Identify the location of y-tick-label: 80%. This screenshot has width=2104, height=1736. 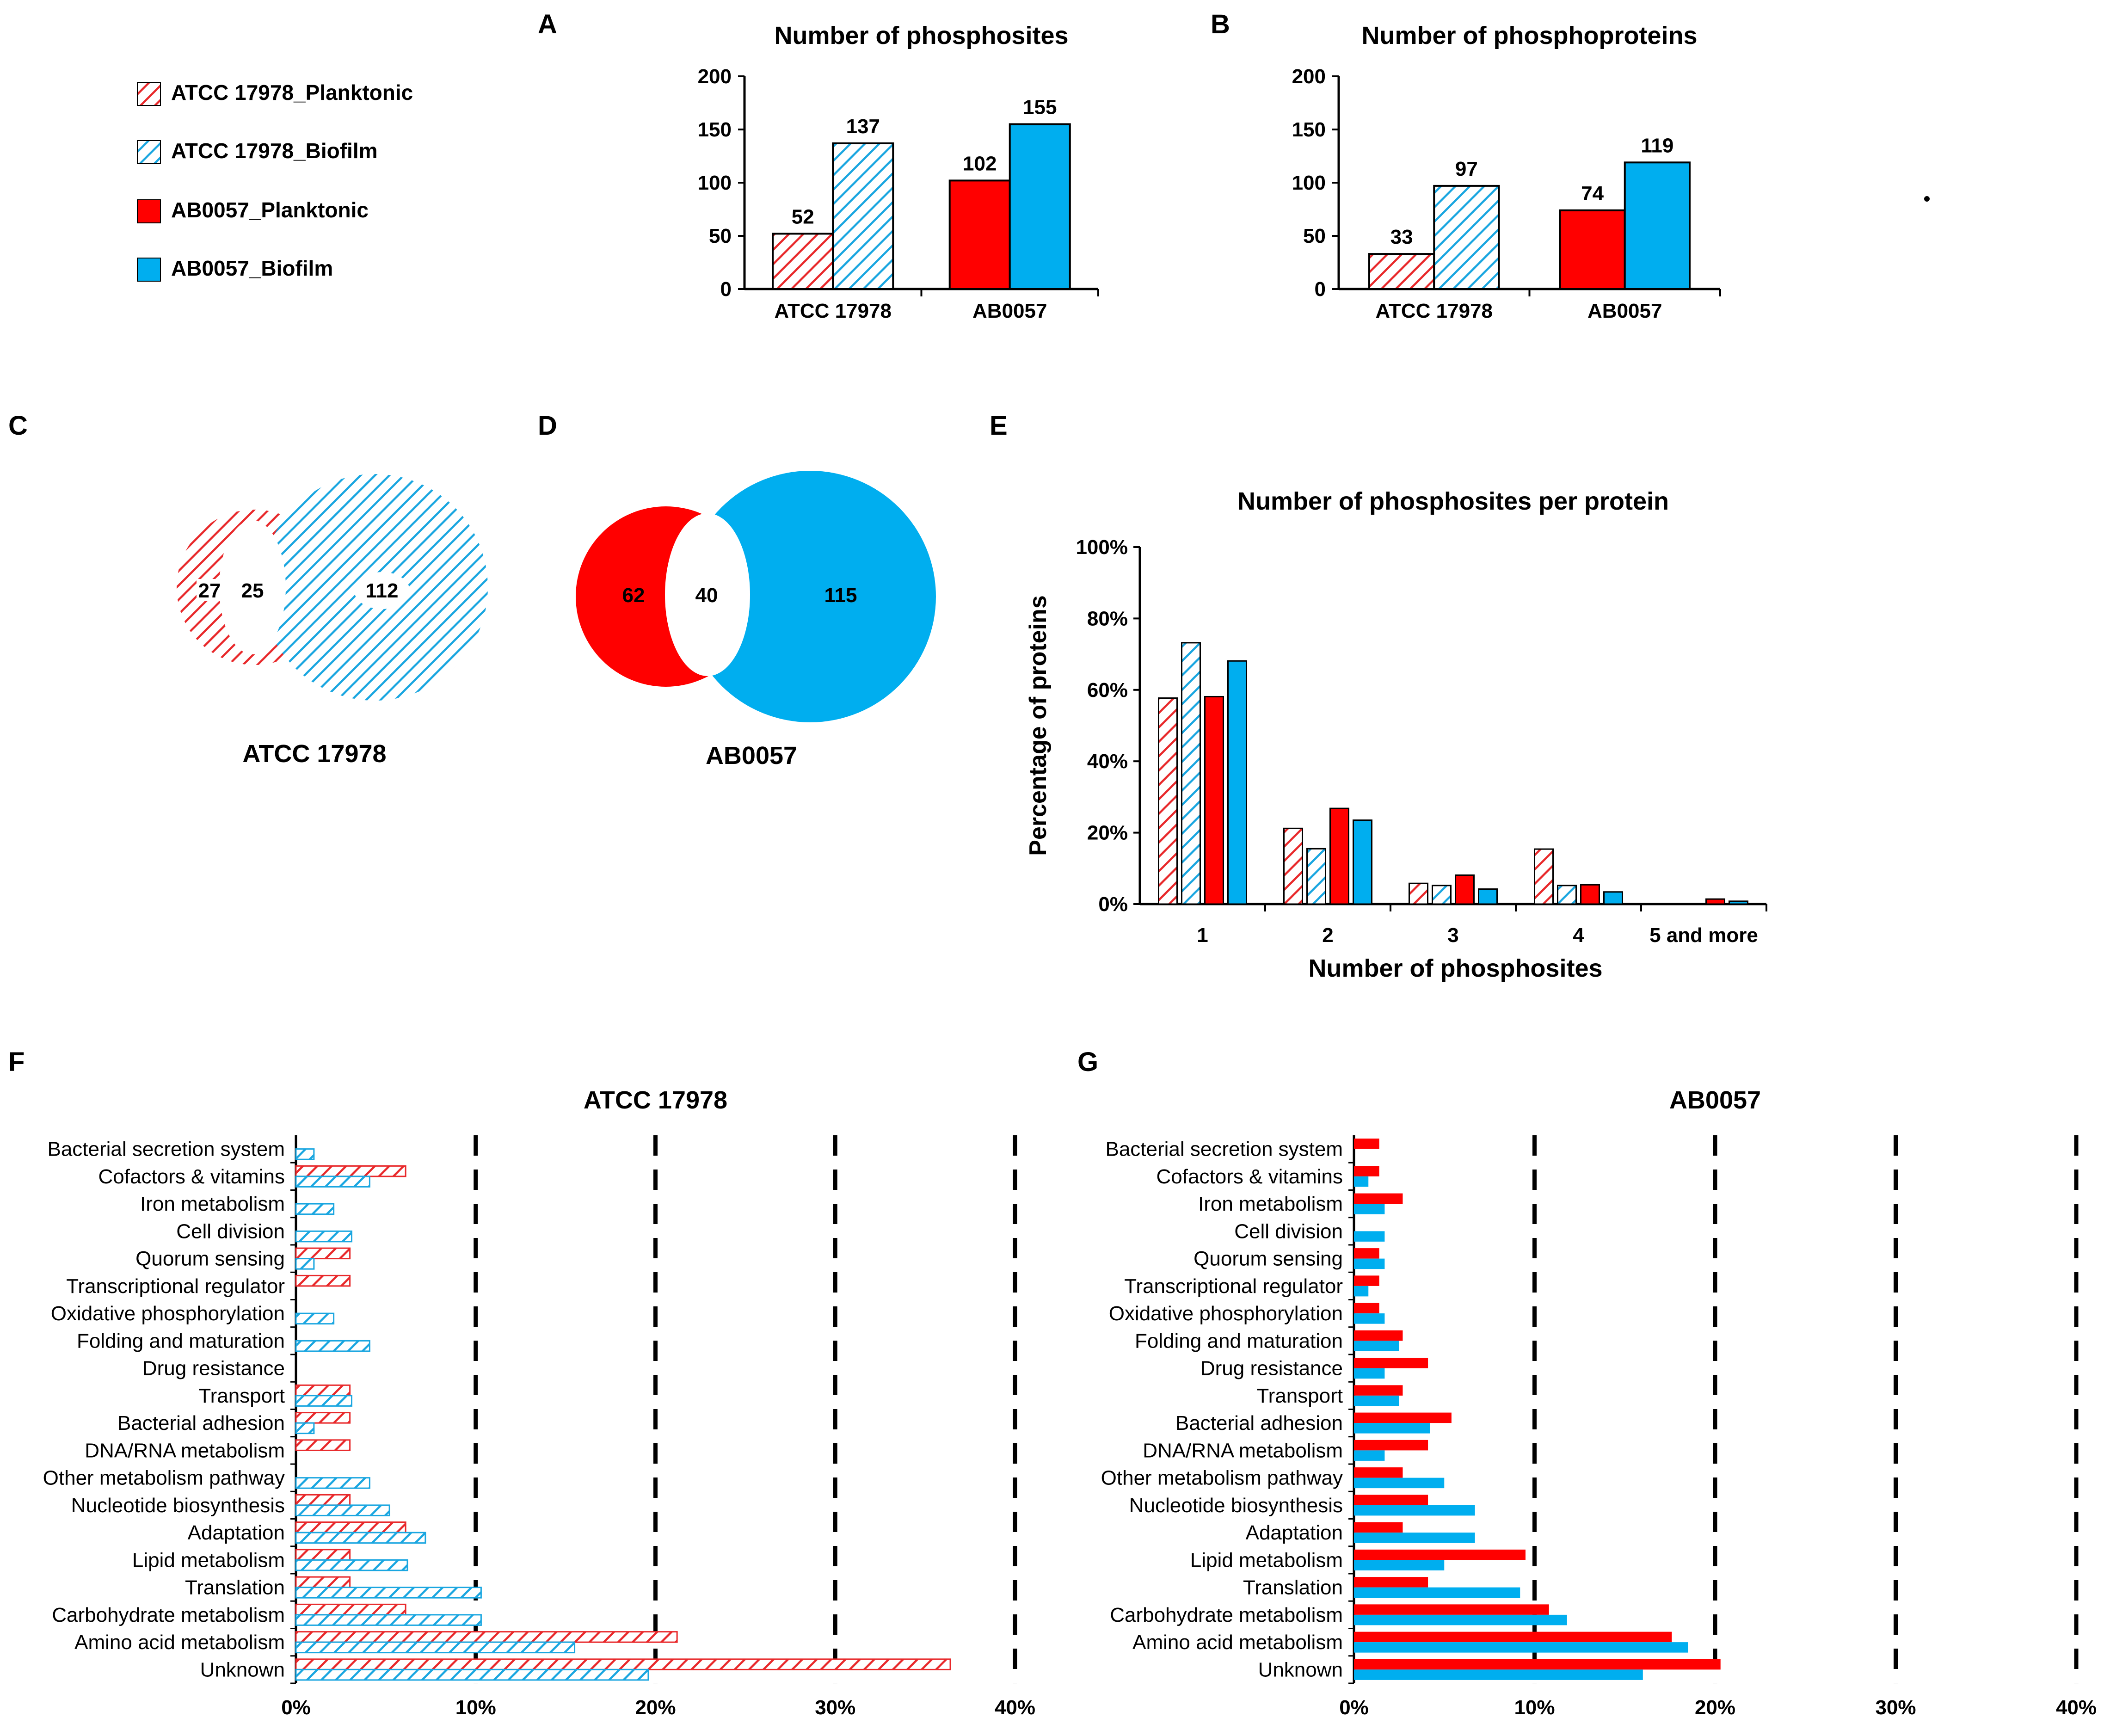
(1107, 618).